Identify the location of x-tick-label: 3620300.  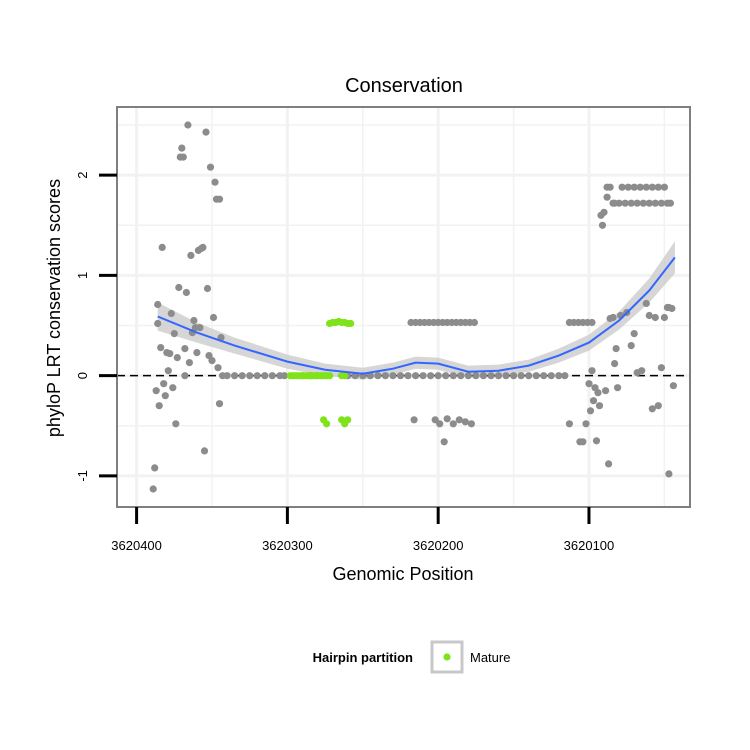
(287, 545).